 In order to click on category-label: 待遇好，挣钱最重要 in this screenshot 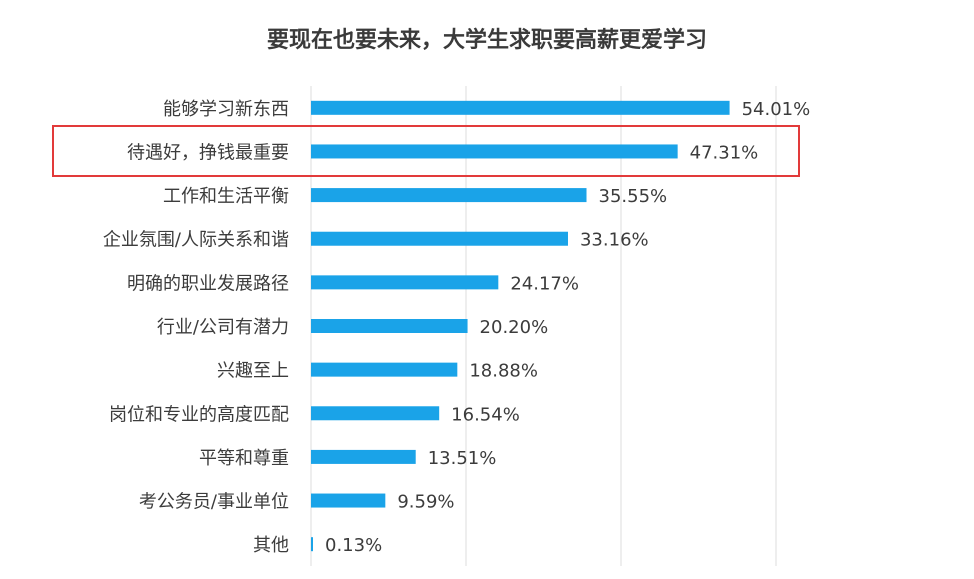, I will do `click(208, 152)`.